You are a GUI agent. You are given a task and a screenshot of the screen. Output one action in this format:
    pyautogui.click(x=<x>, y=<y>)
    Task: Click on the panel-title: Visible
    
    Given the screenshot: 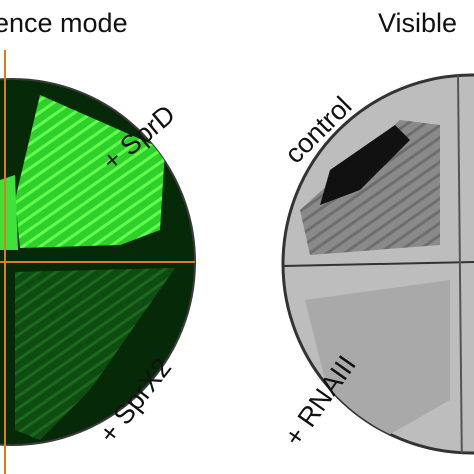 What is the action you would take?
    pyautogui.click(x=417, y=23)
    